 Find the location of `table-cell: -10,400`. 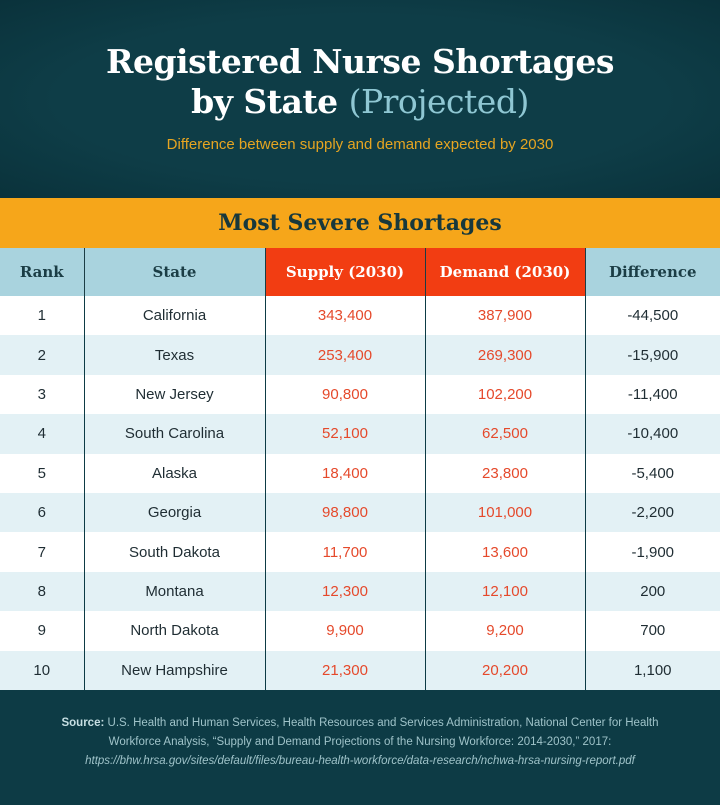

table-cell: -10,400 is located at coordinates (652, 434).